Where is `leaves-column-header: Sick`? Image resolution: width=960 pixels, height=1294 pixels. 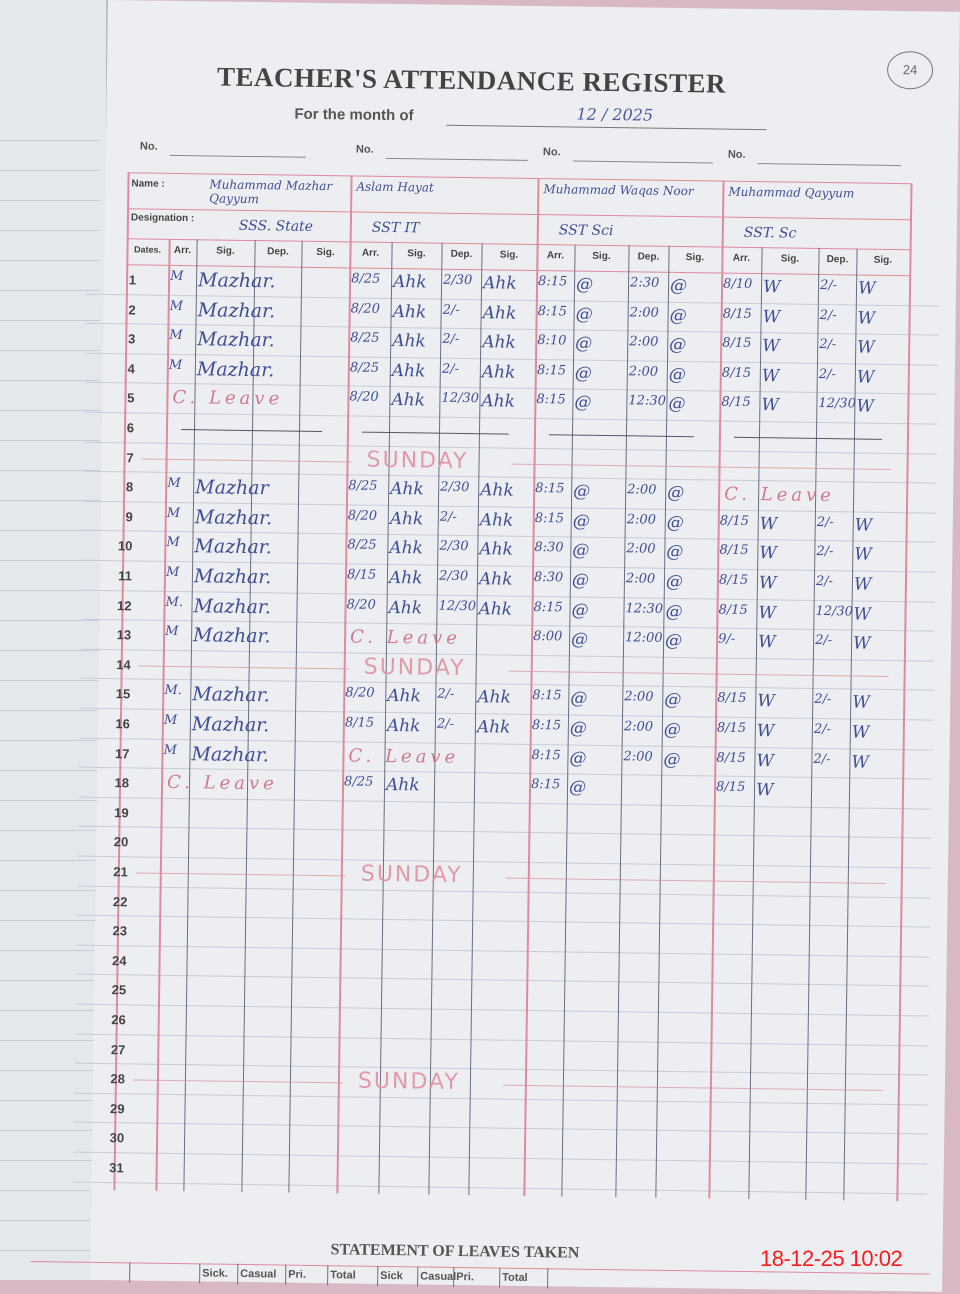
leaves-column-header: Sick is located at coordinates (391, 1276).